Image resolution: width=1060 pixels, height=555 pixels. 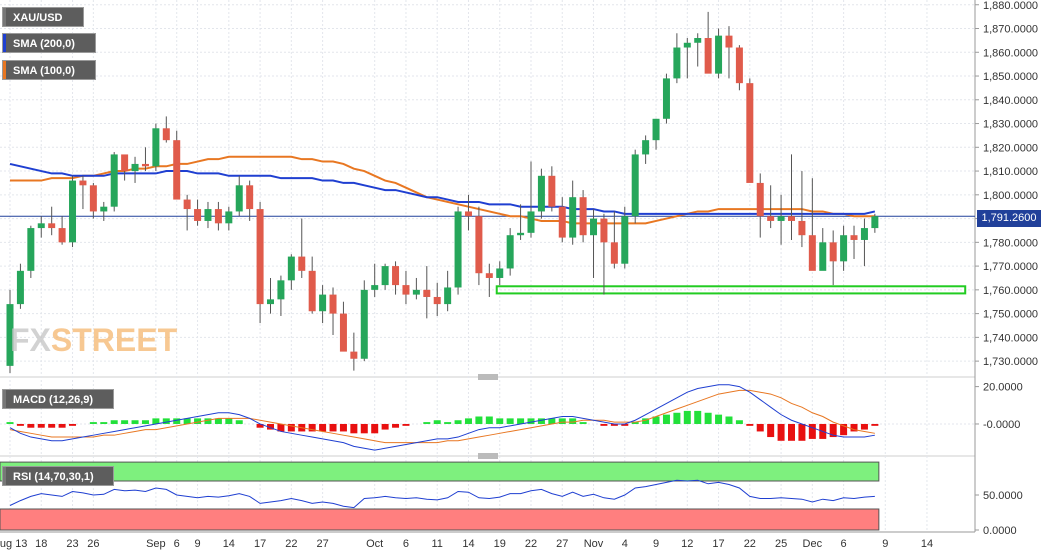 I want to click on sma200-label: SMA (200,0), so click(x=49, y=43).